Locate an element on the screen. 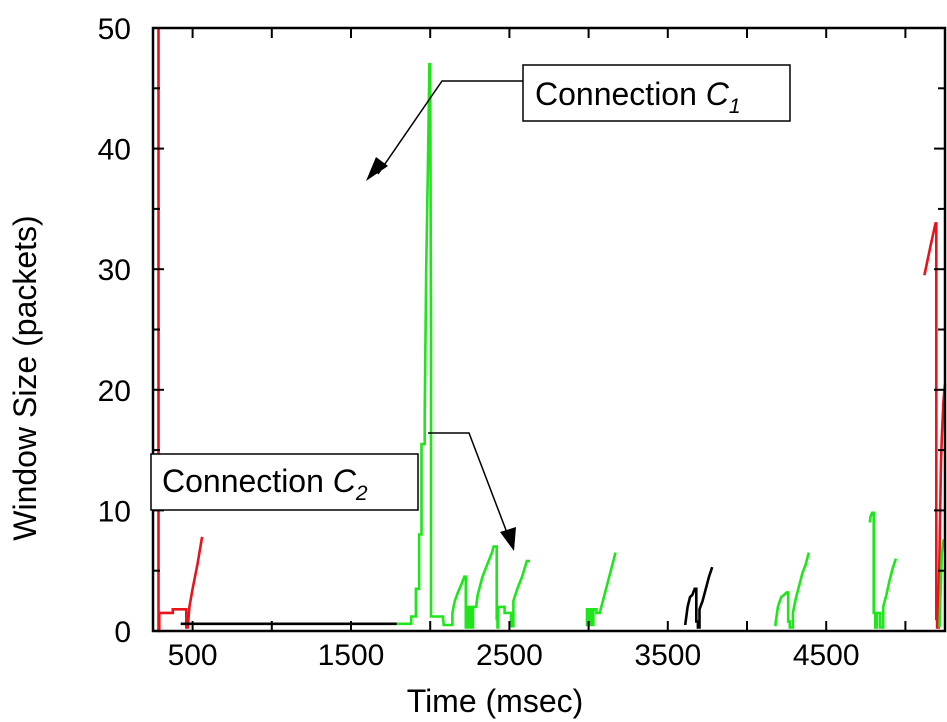 This screenshot has height=722, width=947. annotation-c2-arrowhead is located at coordinates (508, 539).